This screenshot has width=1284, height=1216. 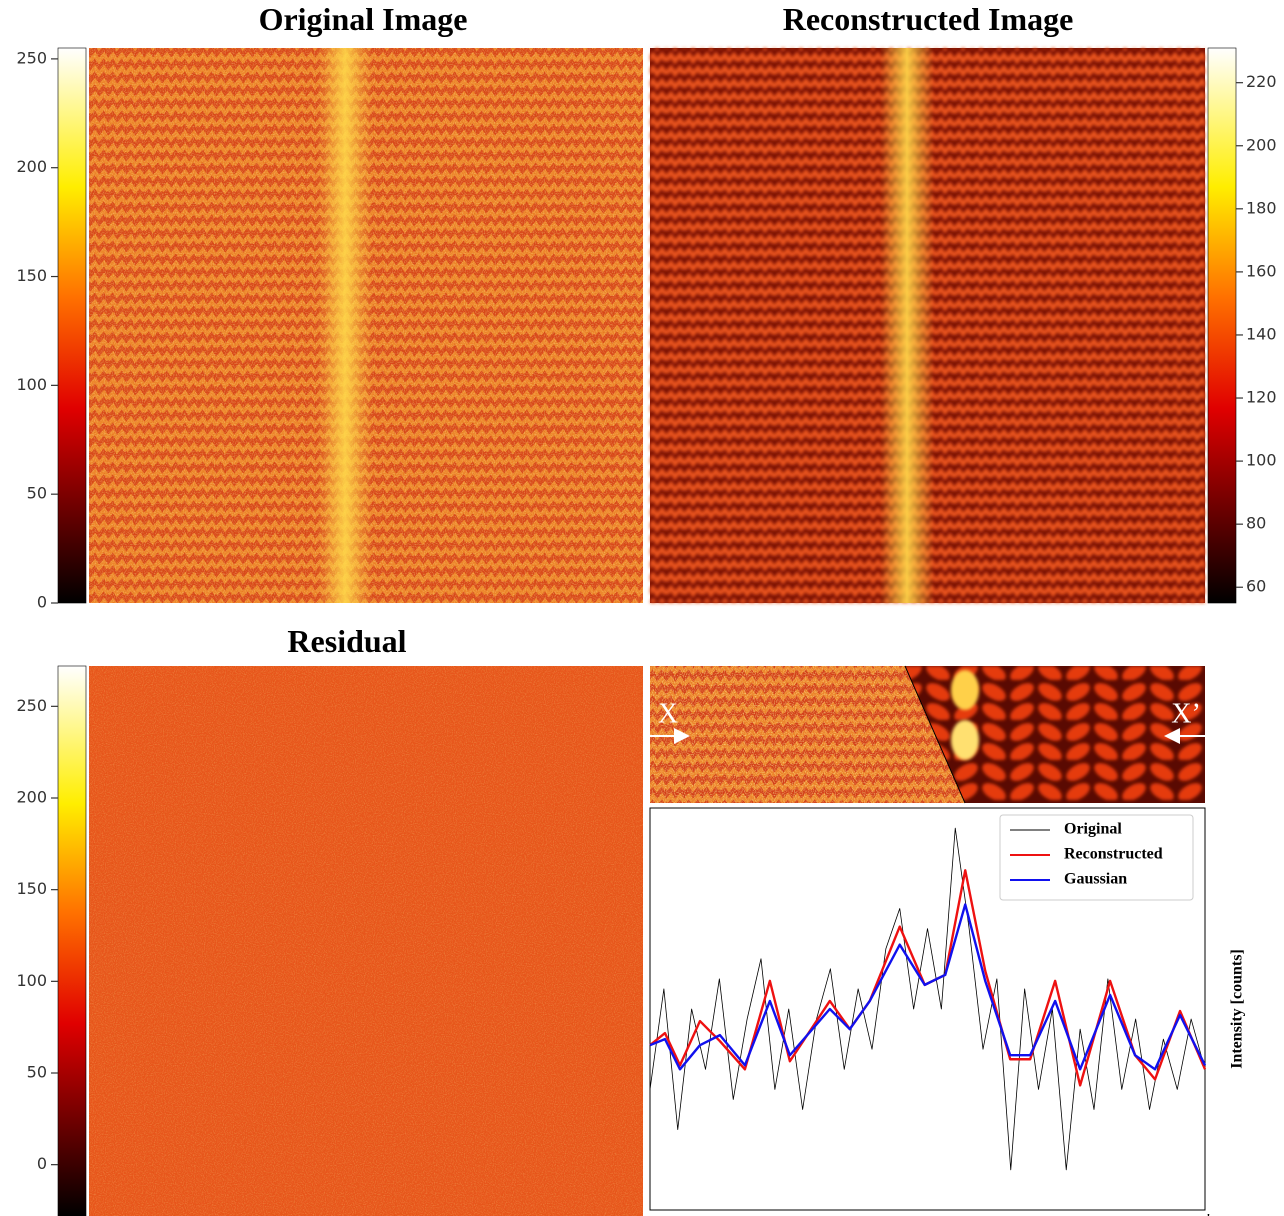 I want to click on colorbar-tick-label: 120, so click(x=1261, y=397).